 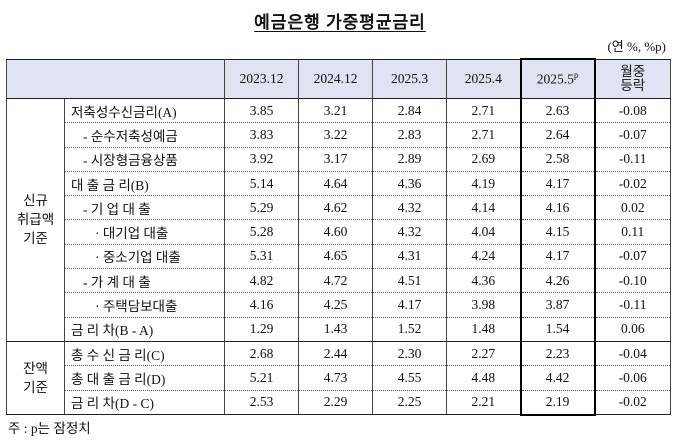 I want to click on table-row: · 주택담보대출 4.16 4.25 4.17 3.98 3.87 -0.11, so click(x=339, y=305).